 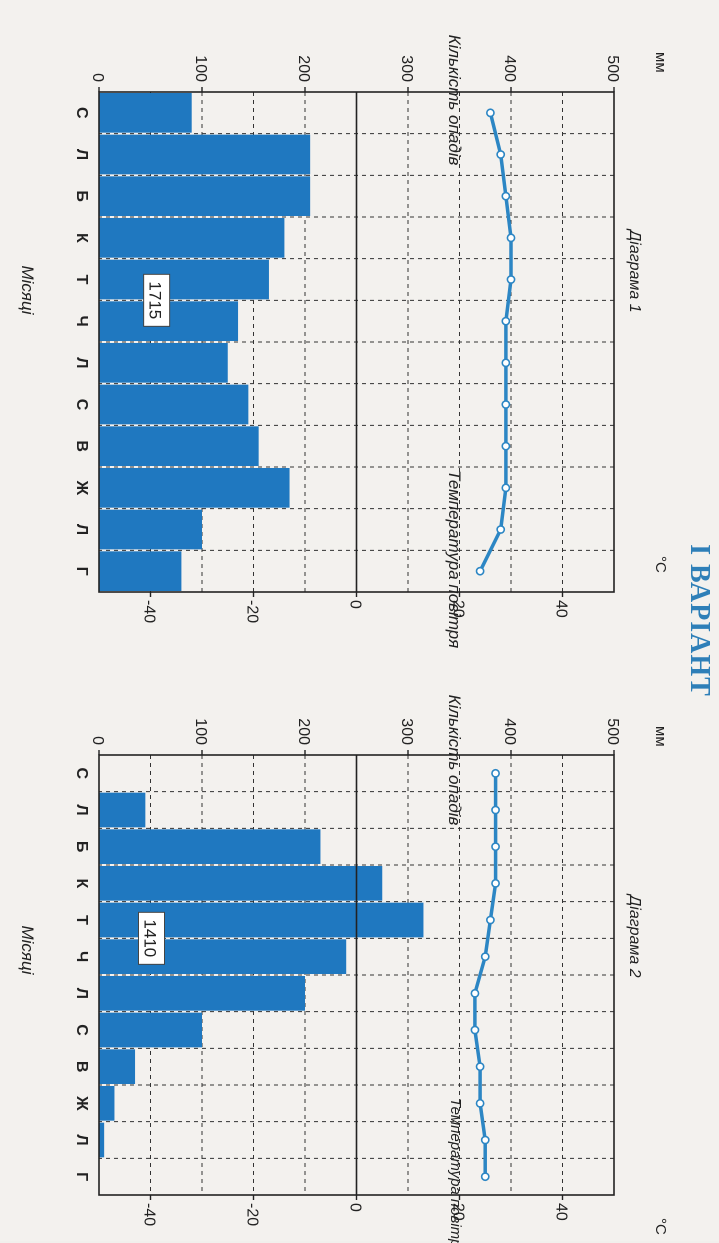 I want to click on annual-total-value: 1410, so click(x=150, y=938).